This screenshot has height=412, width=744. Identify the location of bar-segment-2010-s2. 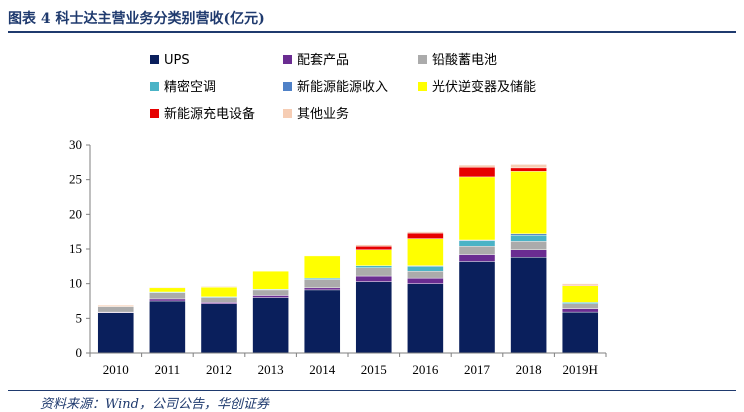
(116, 309).